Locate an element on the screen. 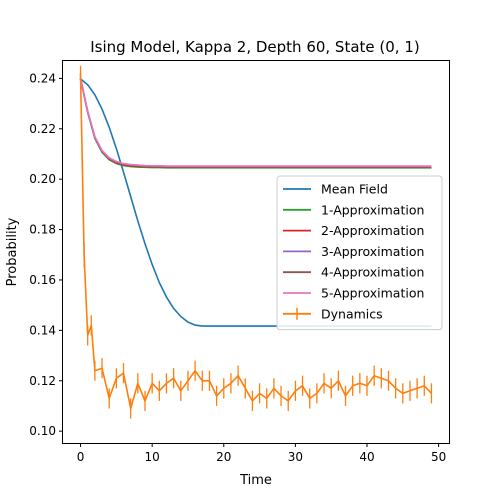  legend-label: 2-Approximation is located at coordinates (372, 230).